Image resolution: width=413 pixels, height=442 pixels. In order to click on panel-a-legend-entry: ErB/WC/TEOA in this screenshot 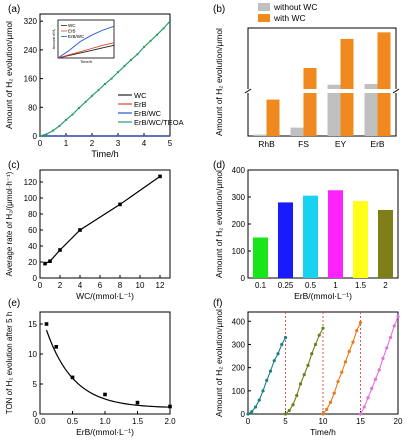, I will do `click(159, 122)`.